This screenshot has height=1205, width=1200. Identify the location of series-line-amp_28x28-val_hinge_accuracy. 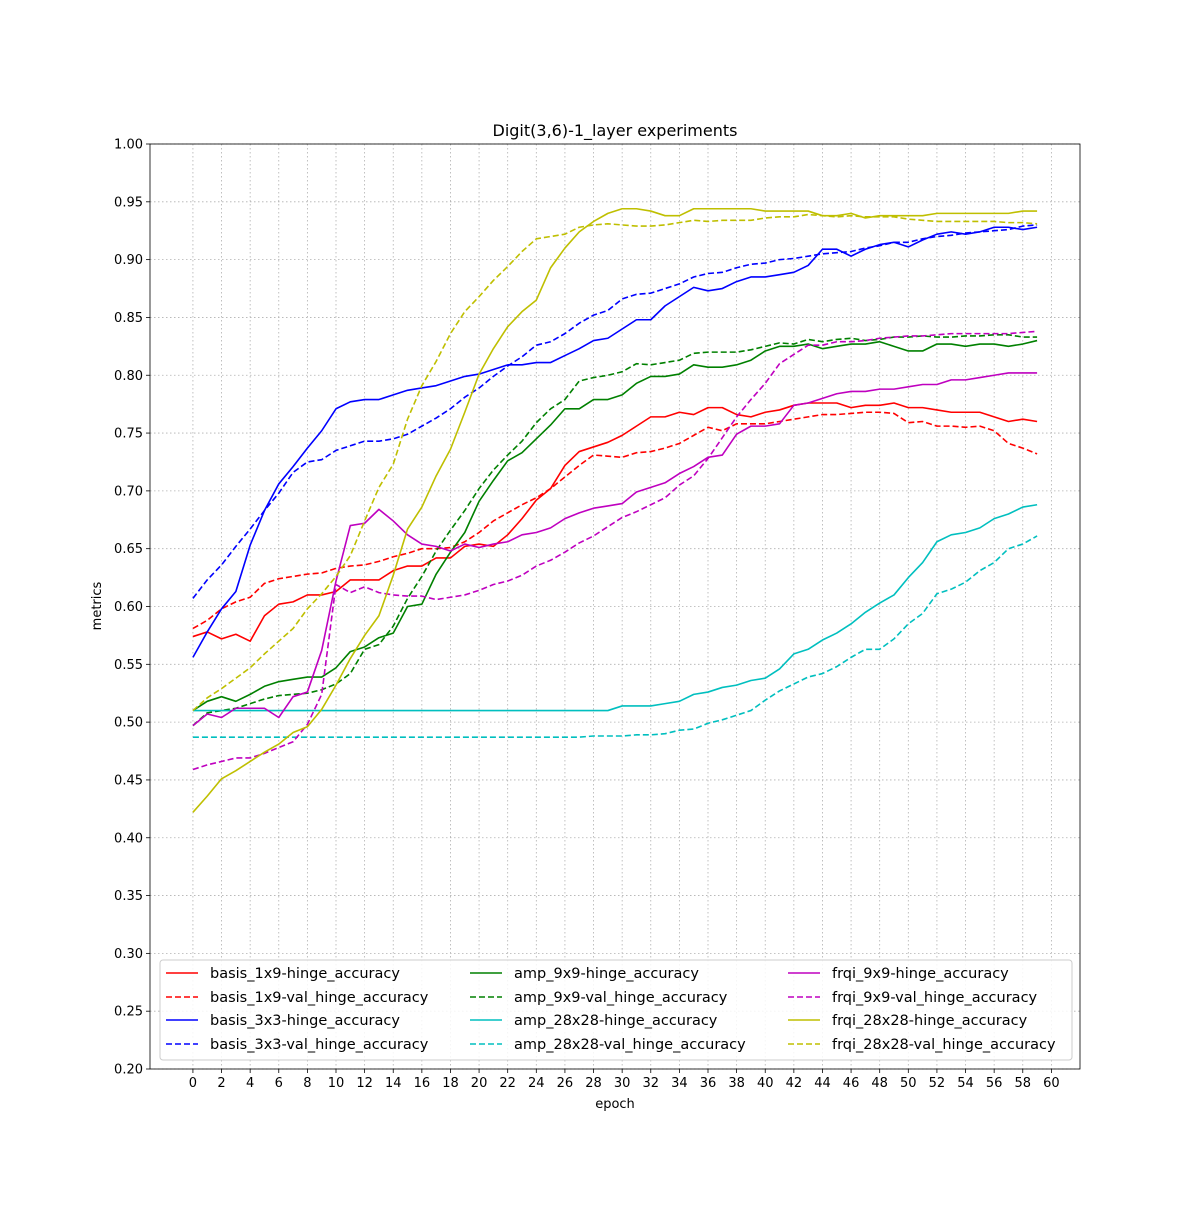
(615, 636).